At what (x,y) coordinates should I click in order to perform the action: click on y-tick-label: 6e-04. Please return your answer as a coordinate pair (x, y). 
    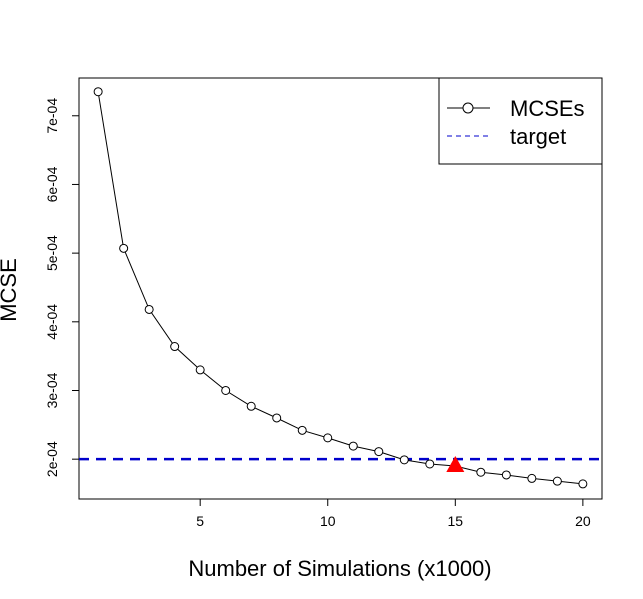
    Looking at the image, I should click on (52, 184).